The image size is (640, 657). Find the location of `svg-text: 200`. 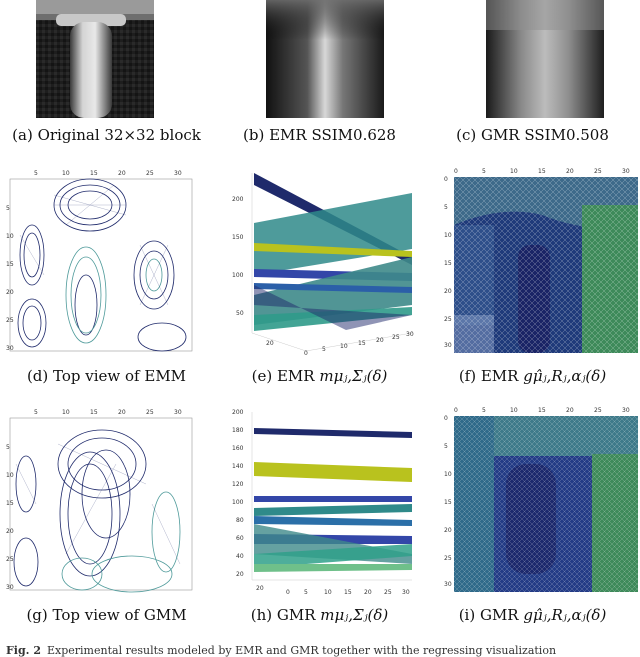

svg-text: 200 is located at coordinates (238, 412).